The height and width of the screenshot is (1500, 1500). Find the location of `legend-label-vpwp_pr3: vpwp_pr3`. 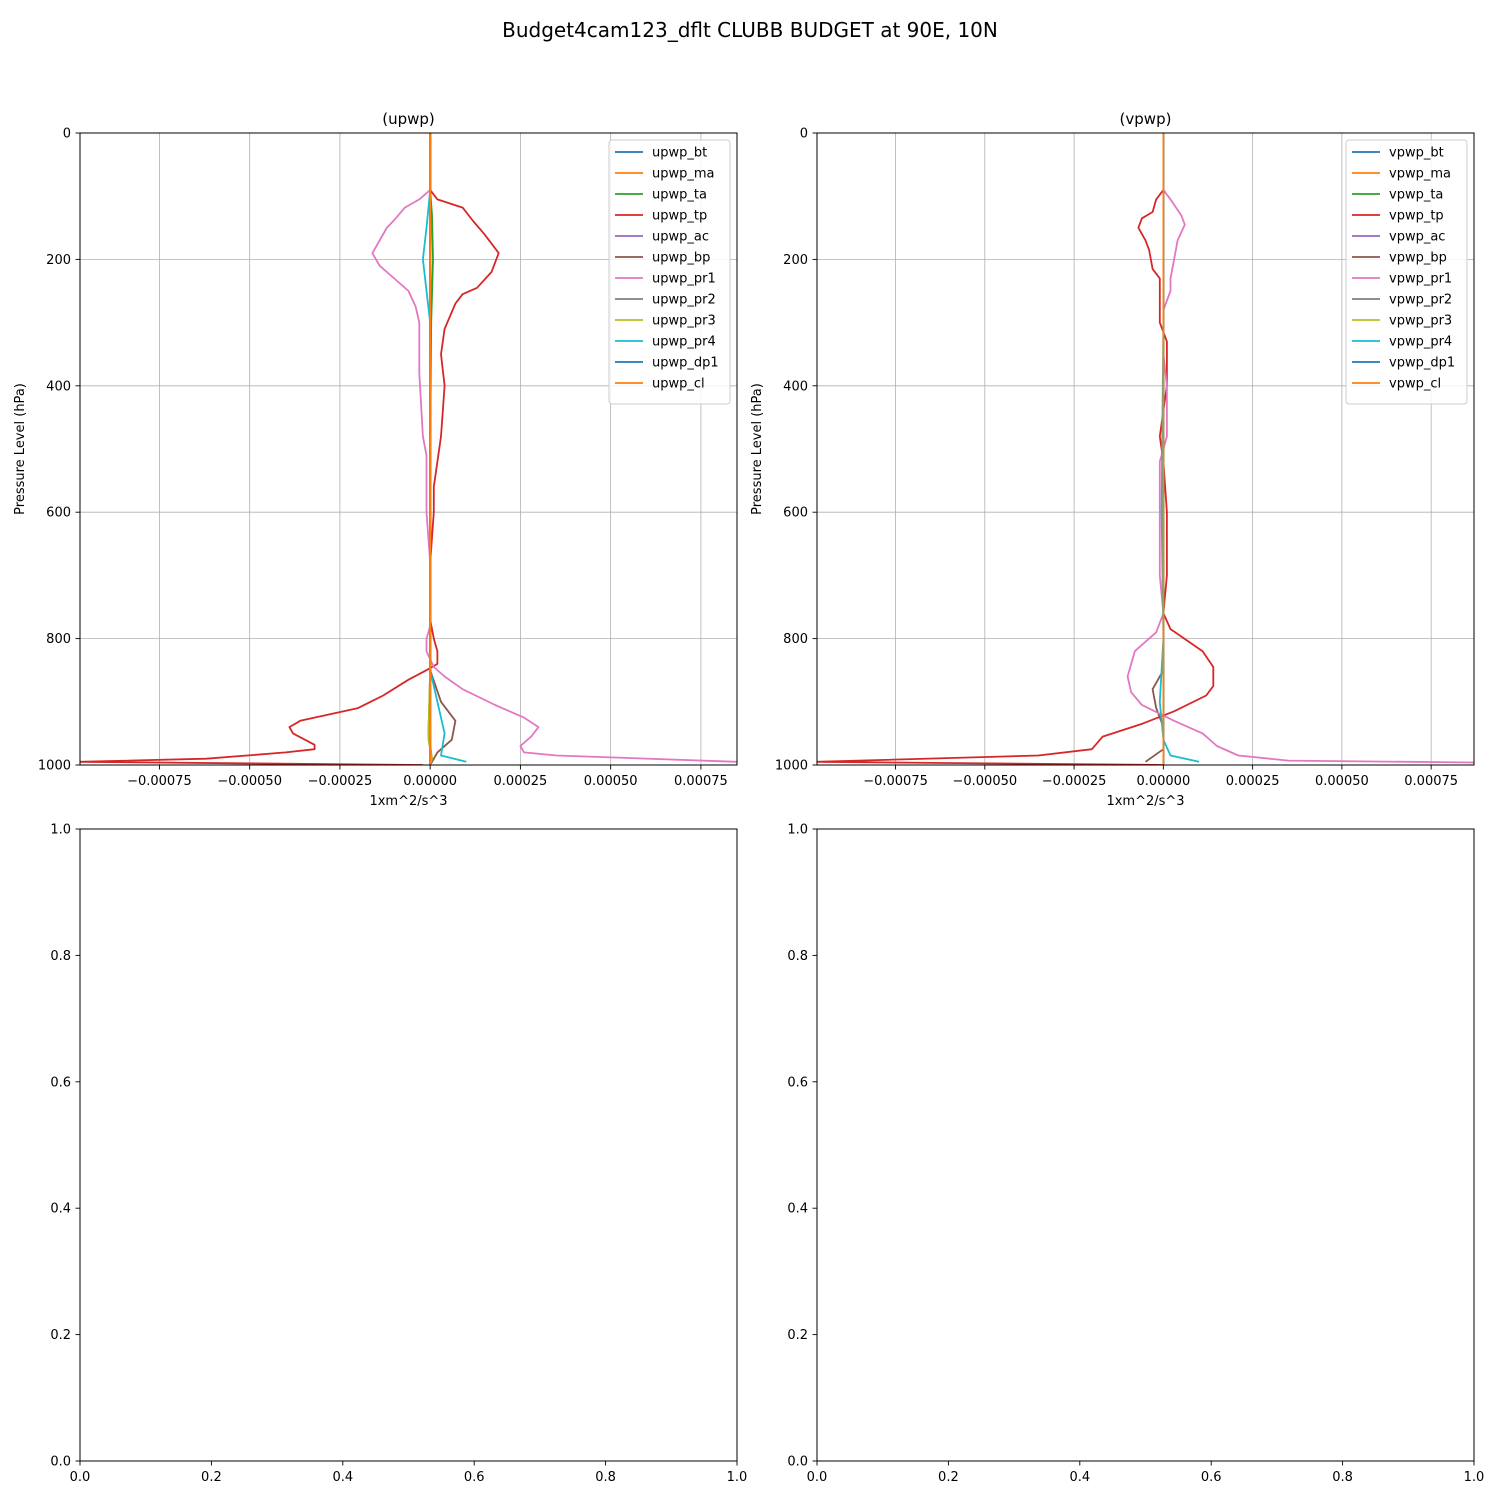

legend-label-vpwp_pr3: vpwp_pr3 is located at coordinates (1420, 321).